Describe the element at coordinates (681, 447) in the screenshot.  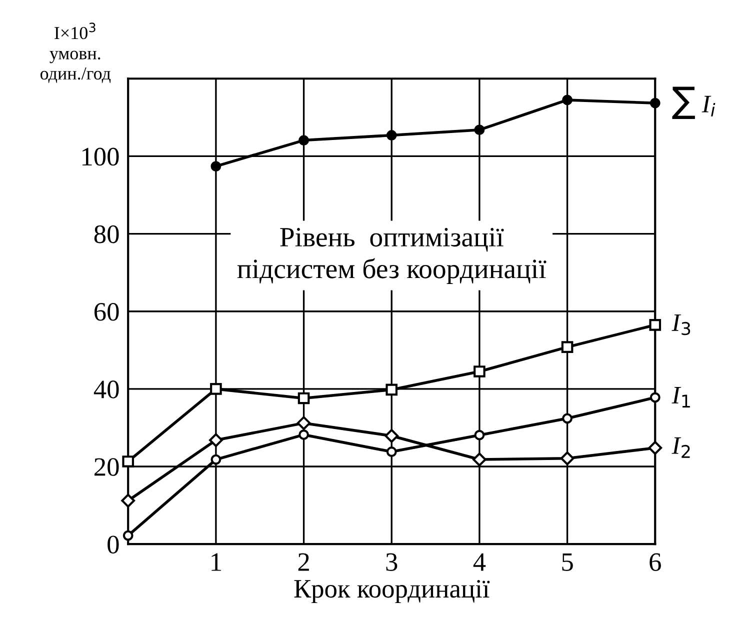
I see `series-label: I$_{2}$` at that location.